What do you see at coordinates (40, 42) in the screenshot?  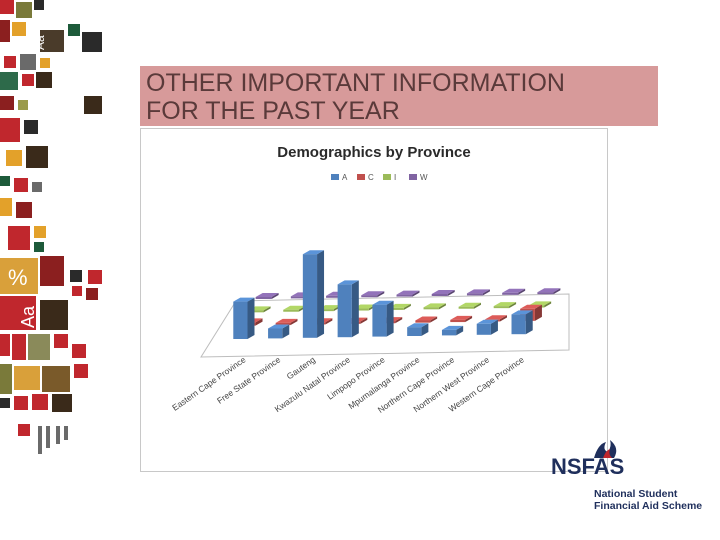 I see `deco-text-aa-top: Aa` at bounding box center [40, 42].